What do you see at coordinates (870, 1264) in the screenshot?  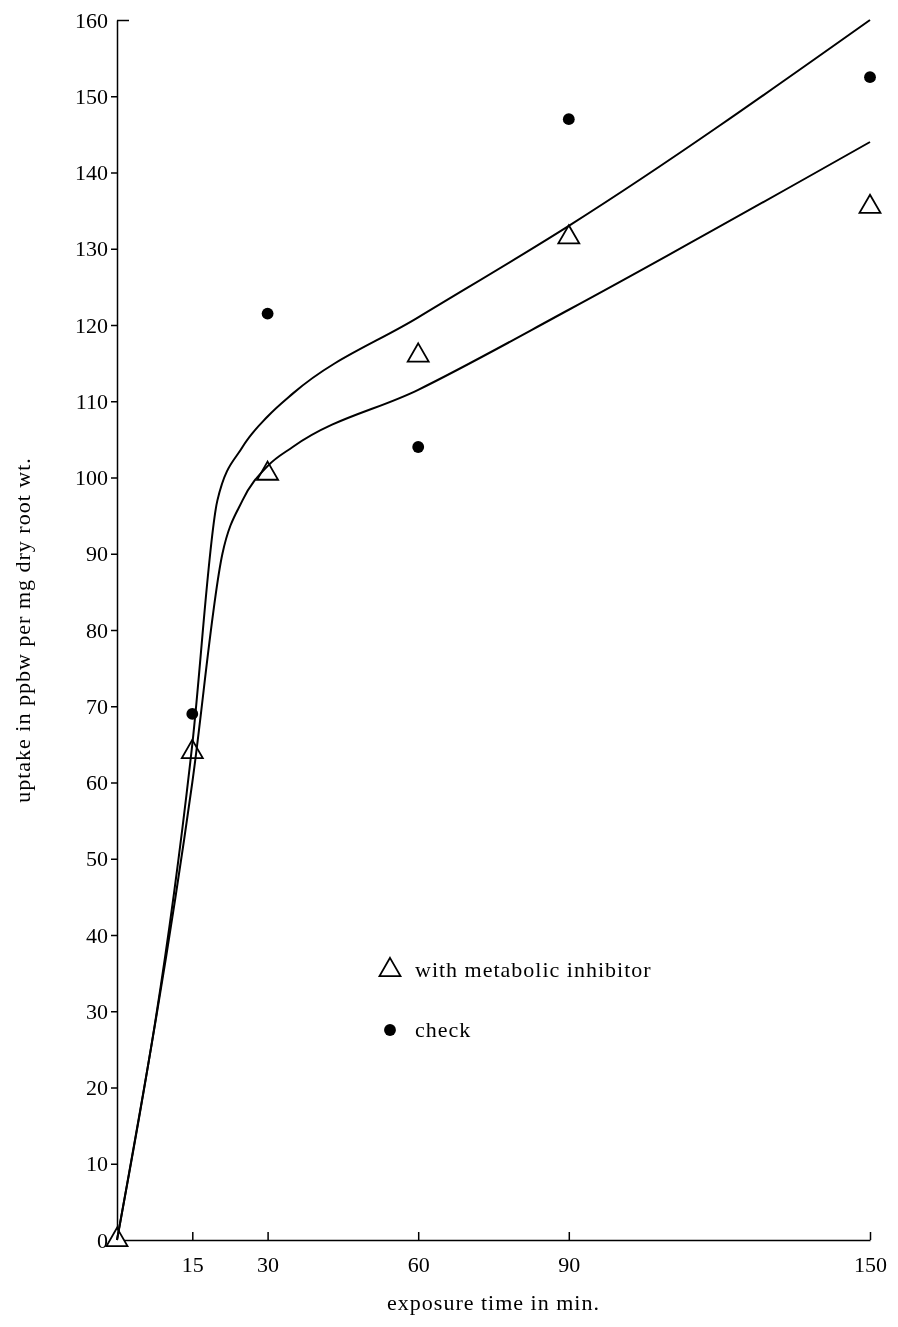 I see `x-tick-label: 150` at bounding box center [870, 1264].